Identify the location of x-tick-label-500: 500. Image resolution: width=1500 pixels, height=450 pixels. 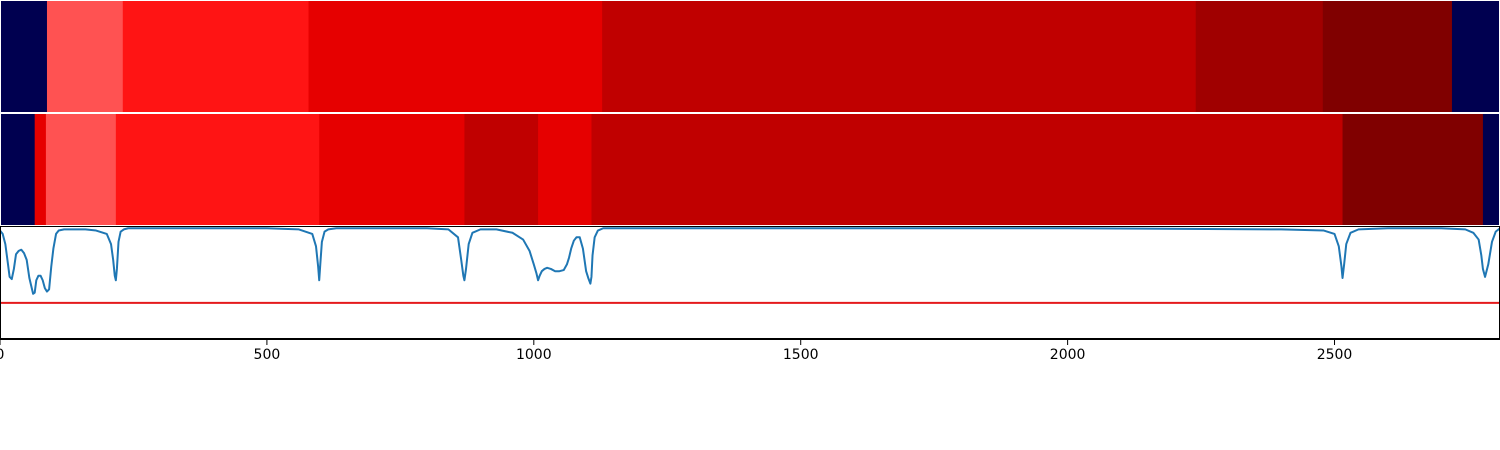
(267, 355).